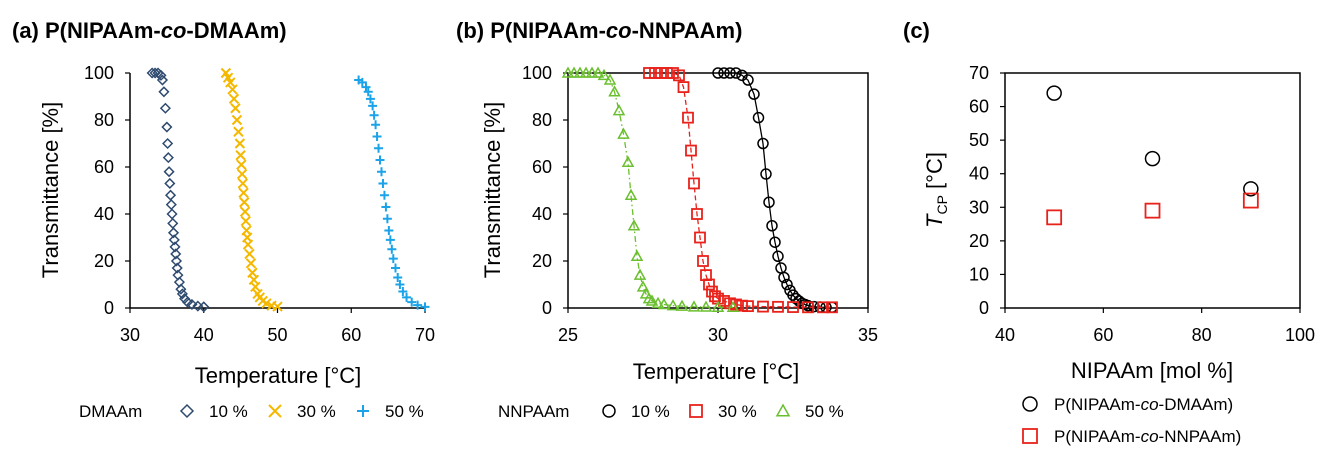 This screenshot has width=1321, height=456. Describe the element at coordinates (542, 167) in the screenshot. I see `y-tick-label: 60` at that location.